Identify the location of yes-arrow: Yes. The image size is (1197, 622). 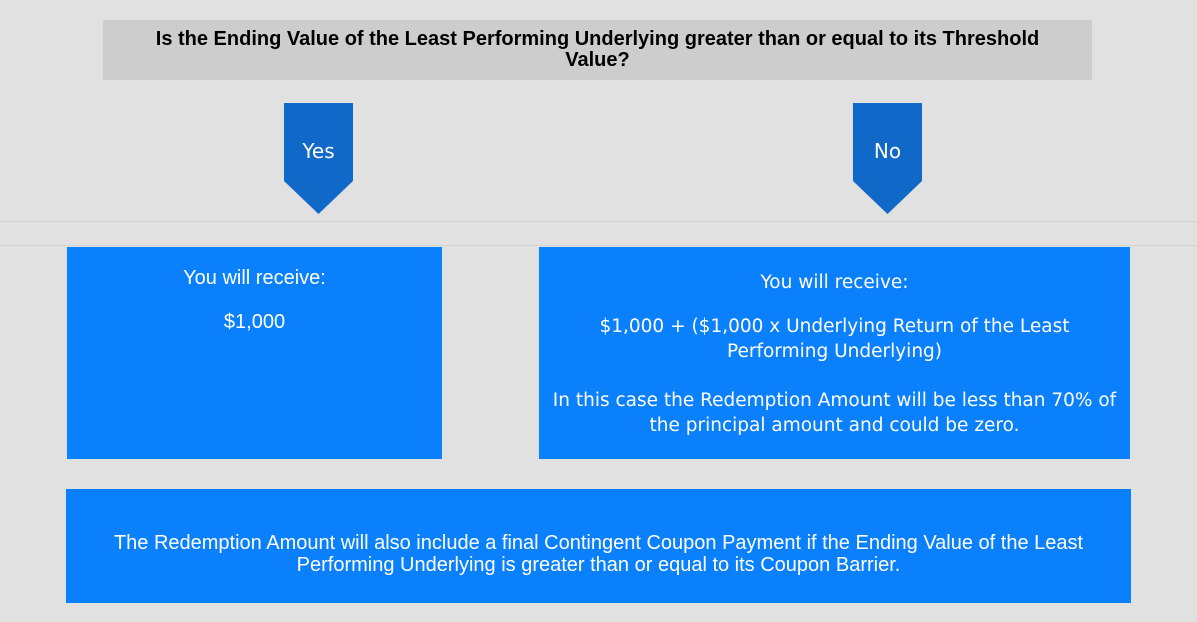
(318, 158).